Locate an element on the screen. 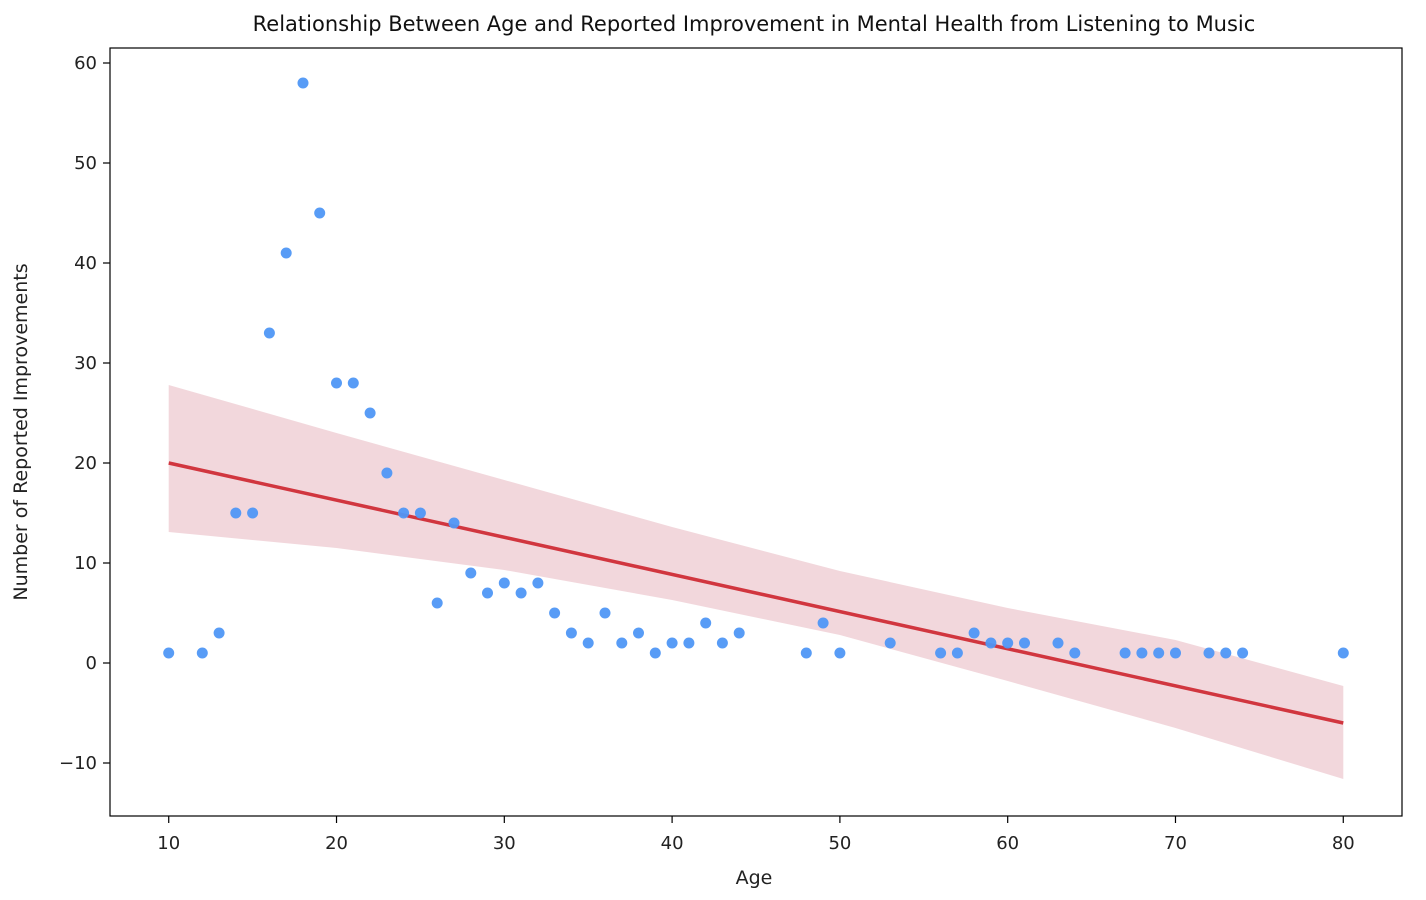 The width and height of the screenshot is (1426, 900). y-tick-label: 10 is located at coordinates (85, 563).